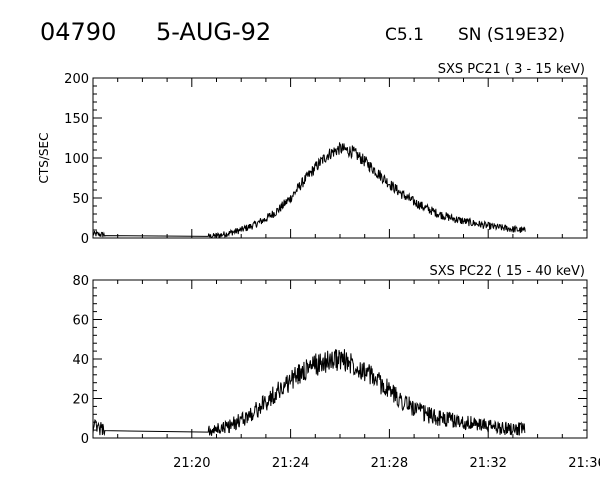 This screenshot has width=600, height=480. Describe the element at coordinates (404, 35) in the screenshot. I see `flare-class: C5.1` at that location.